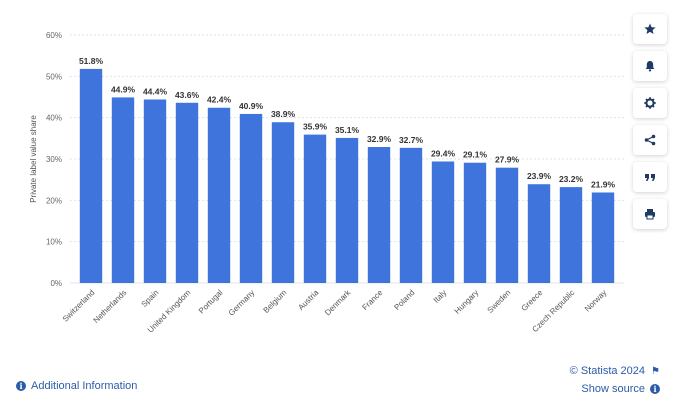  Describe the element at coordinates (596, 301) in the screenshot. I see `x-tick-label: Norway` at that location.